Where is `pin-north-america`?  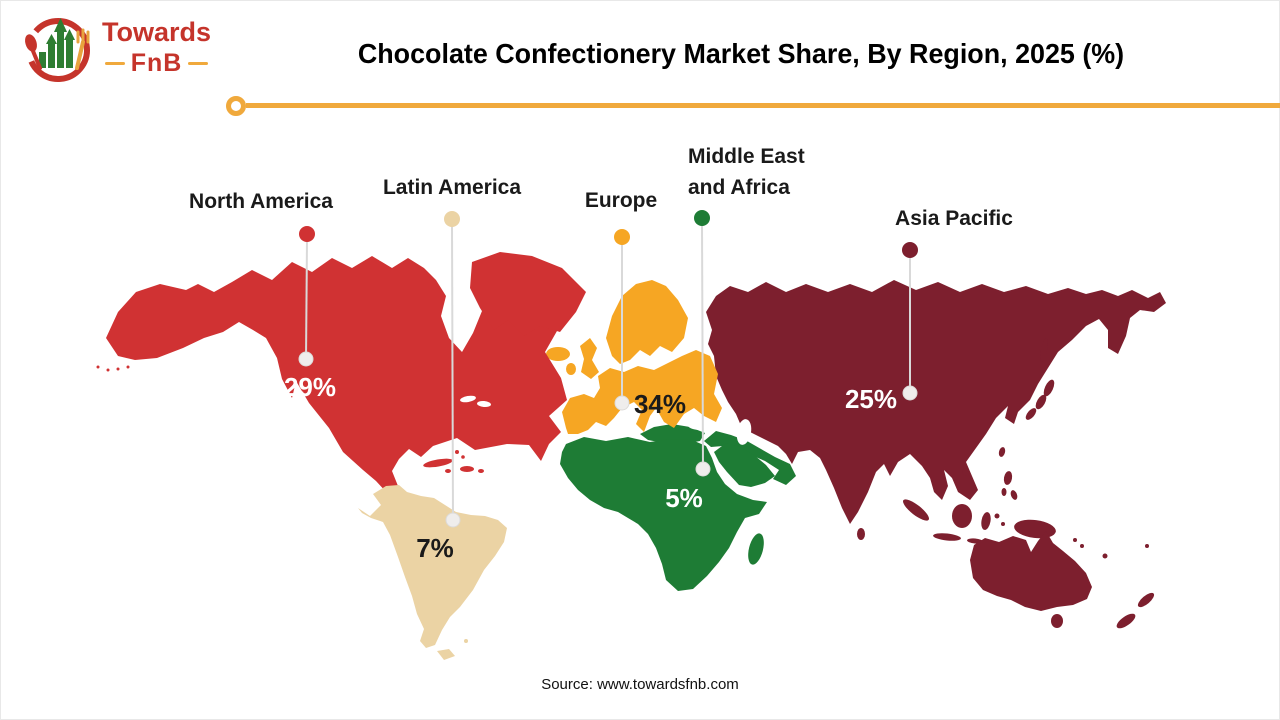
pin-north-america is located at coordinates (307, 234).